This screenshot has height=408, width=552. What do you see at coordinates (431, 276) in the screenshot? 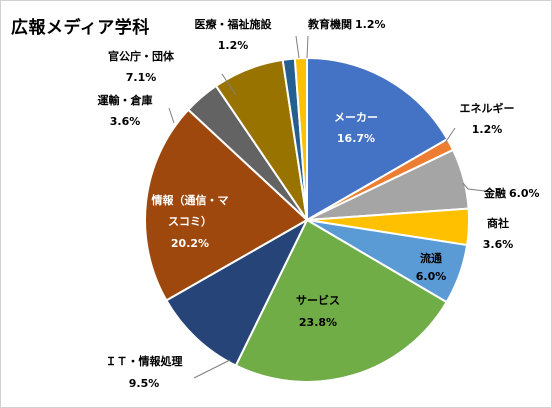
I see `slice-value-distribution: 6.0%` at bounding box center [431, 276].